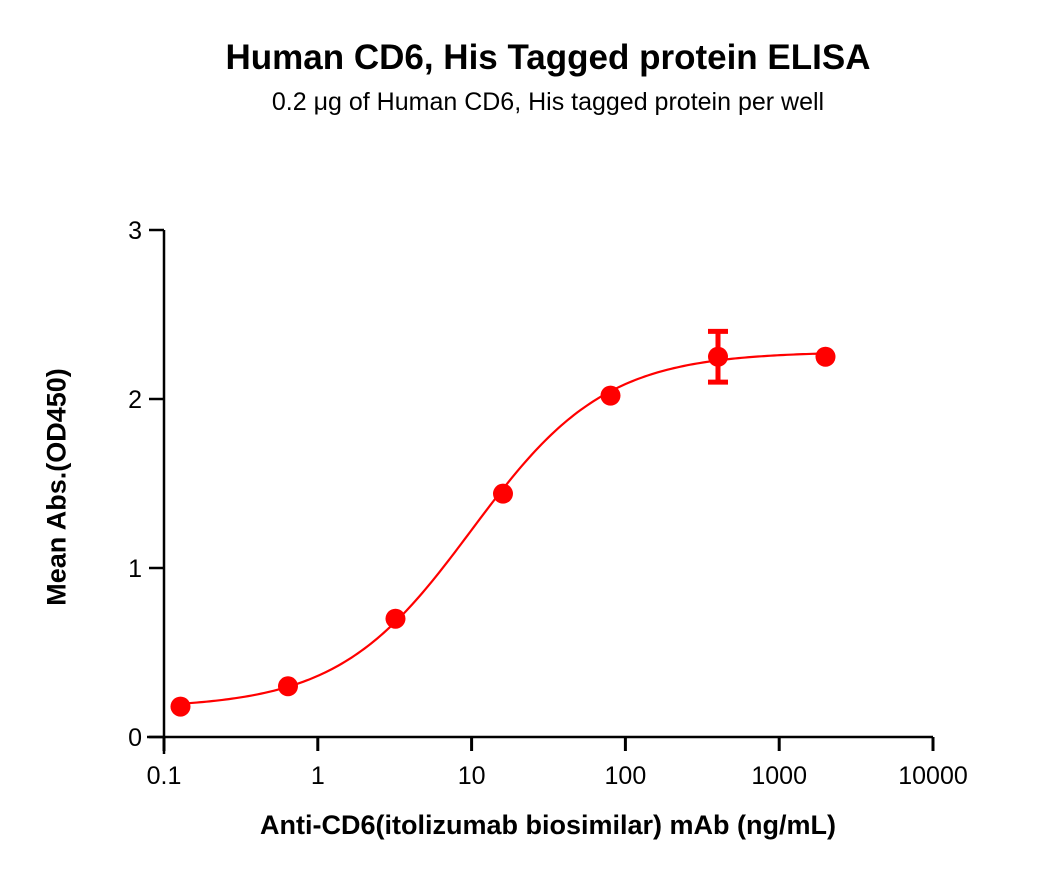 The height and width of the screenshot is (886, 1039). Describe the element at coordinates (135, 400) in the screenshot. I see `y-tick-label: 2` at that location.